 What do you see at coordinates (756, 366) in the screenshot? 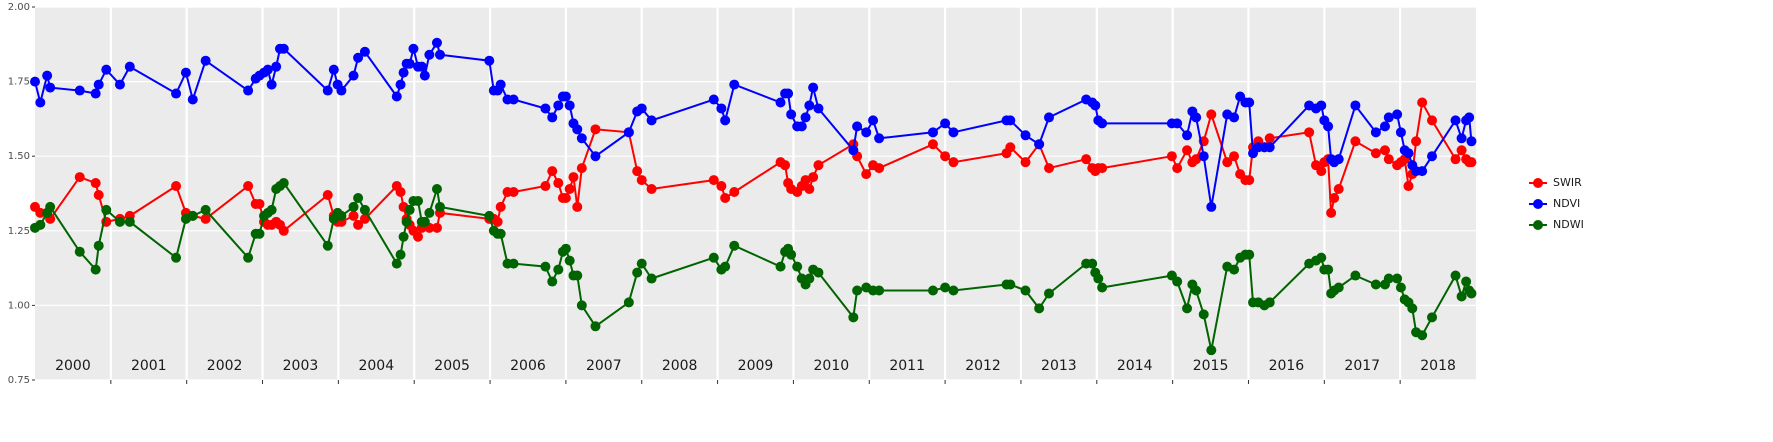
I see `x-tick-label: 2009` at bounding box center [756, 366].